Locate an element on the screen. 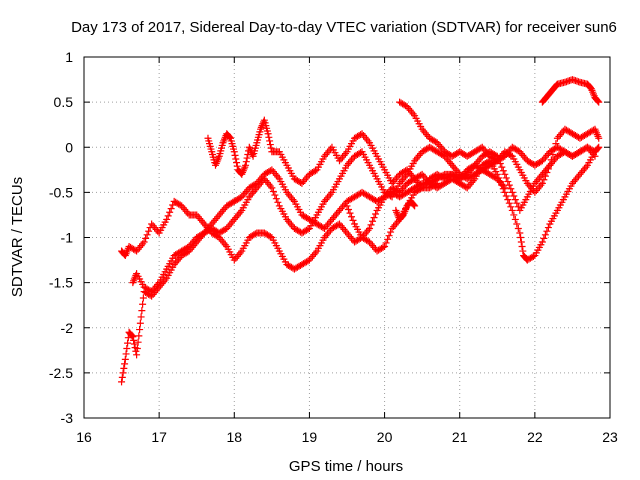 The height and width of the screenshot is (480, 640). x-tick-label: 17 is located at coordinates (159, 437).